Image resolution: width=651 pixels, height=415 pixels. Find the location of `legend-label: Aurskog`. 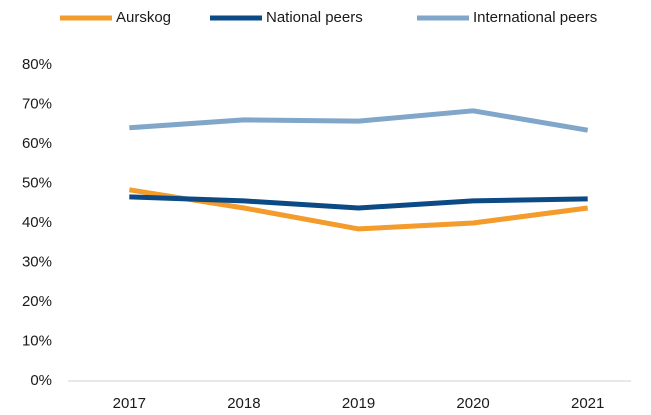

legend-label: Aurskog is located at coordinates (143, 17).